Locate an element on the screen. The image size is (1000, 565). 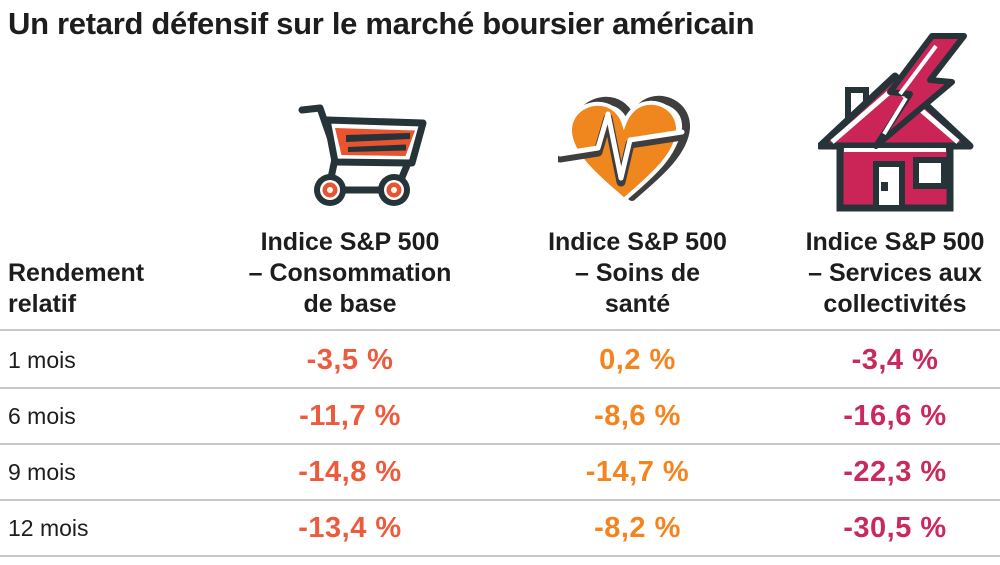
value-utilities: -16,6 % is located at coordinates (895, 415).